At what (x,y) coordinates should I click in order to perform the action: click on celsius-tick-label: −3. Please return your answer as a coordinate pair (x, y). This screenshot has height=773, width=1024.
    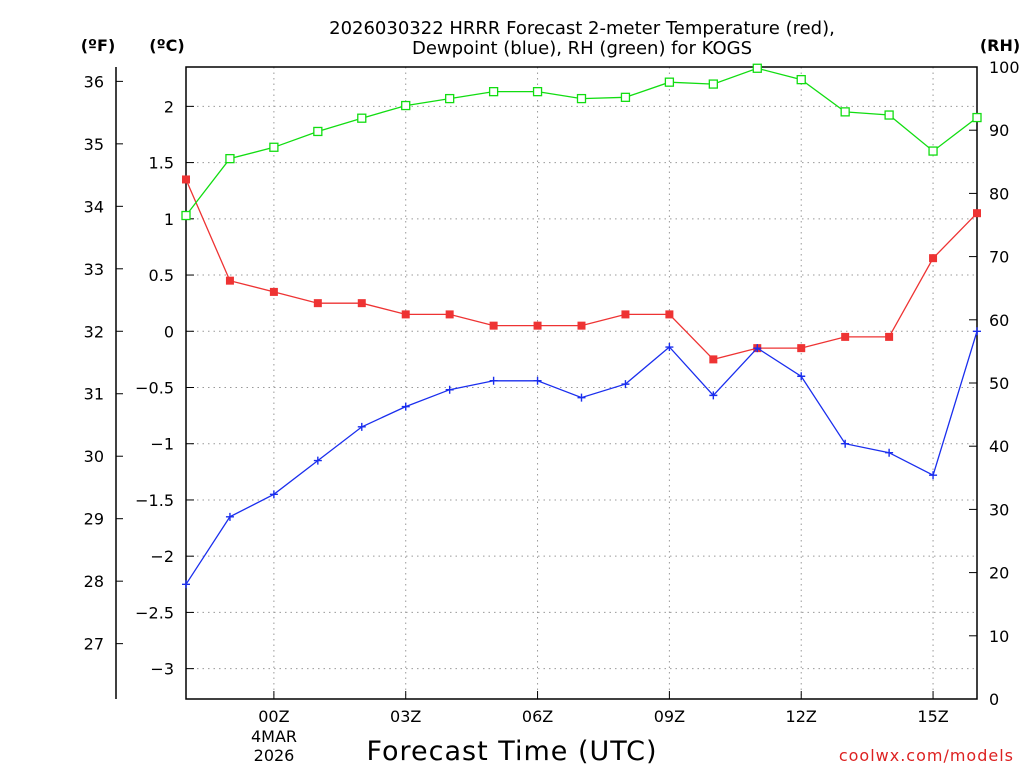
    Looking at the image, I should click on (162, 669).